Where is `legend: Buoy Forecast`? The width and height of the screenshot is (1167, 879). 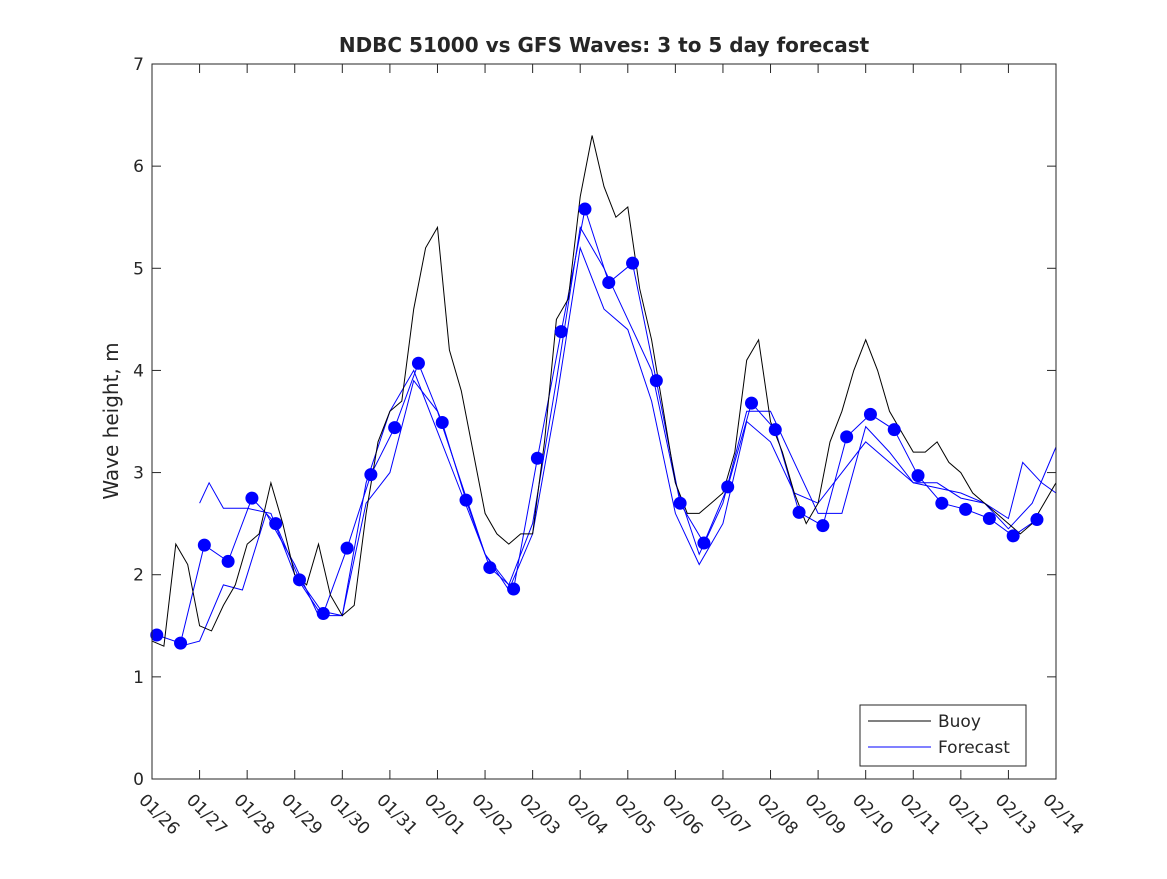
legend: Buoy Forecast is located at coordinates (943, 735).